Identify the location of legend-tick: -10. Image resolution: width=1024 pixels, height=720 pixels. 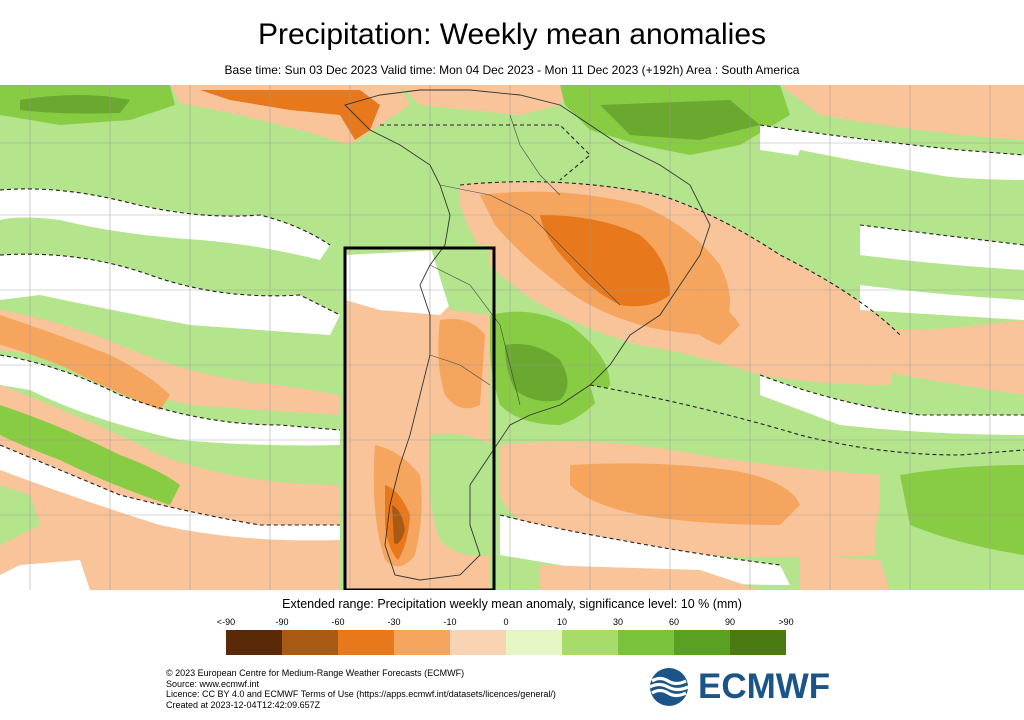
(450, 622).